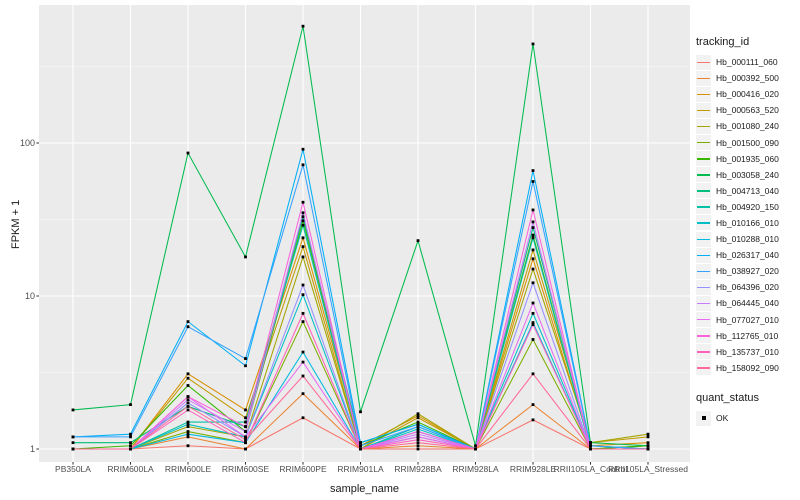  I want to click on x-tick-label-RRIM600SE: RRIM600SE, so click(245, 469).